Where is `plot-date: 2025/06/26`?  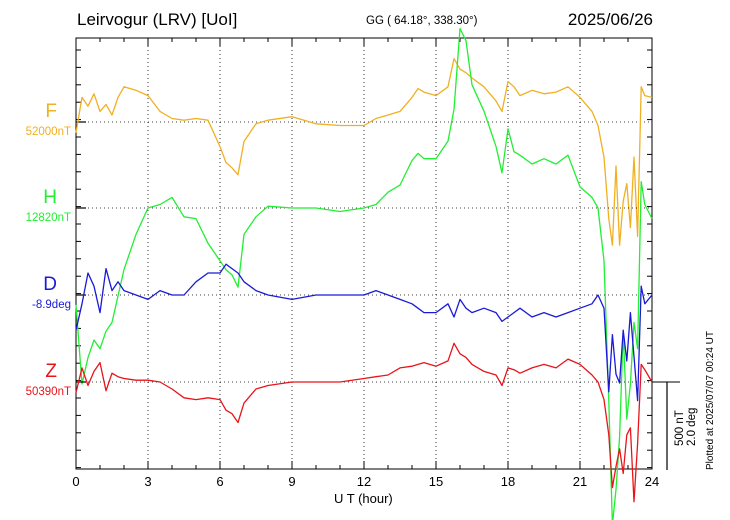
plot-date: 2025/06/26 is located at coordinates (610, 19).